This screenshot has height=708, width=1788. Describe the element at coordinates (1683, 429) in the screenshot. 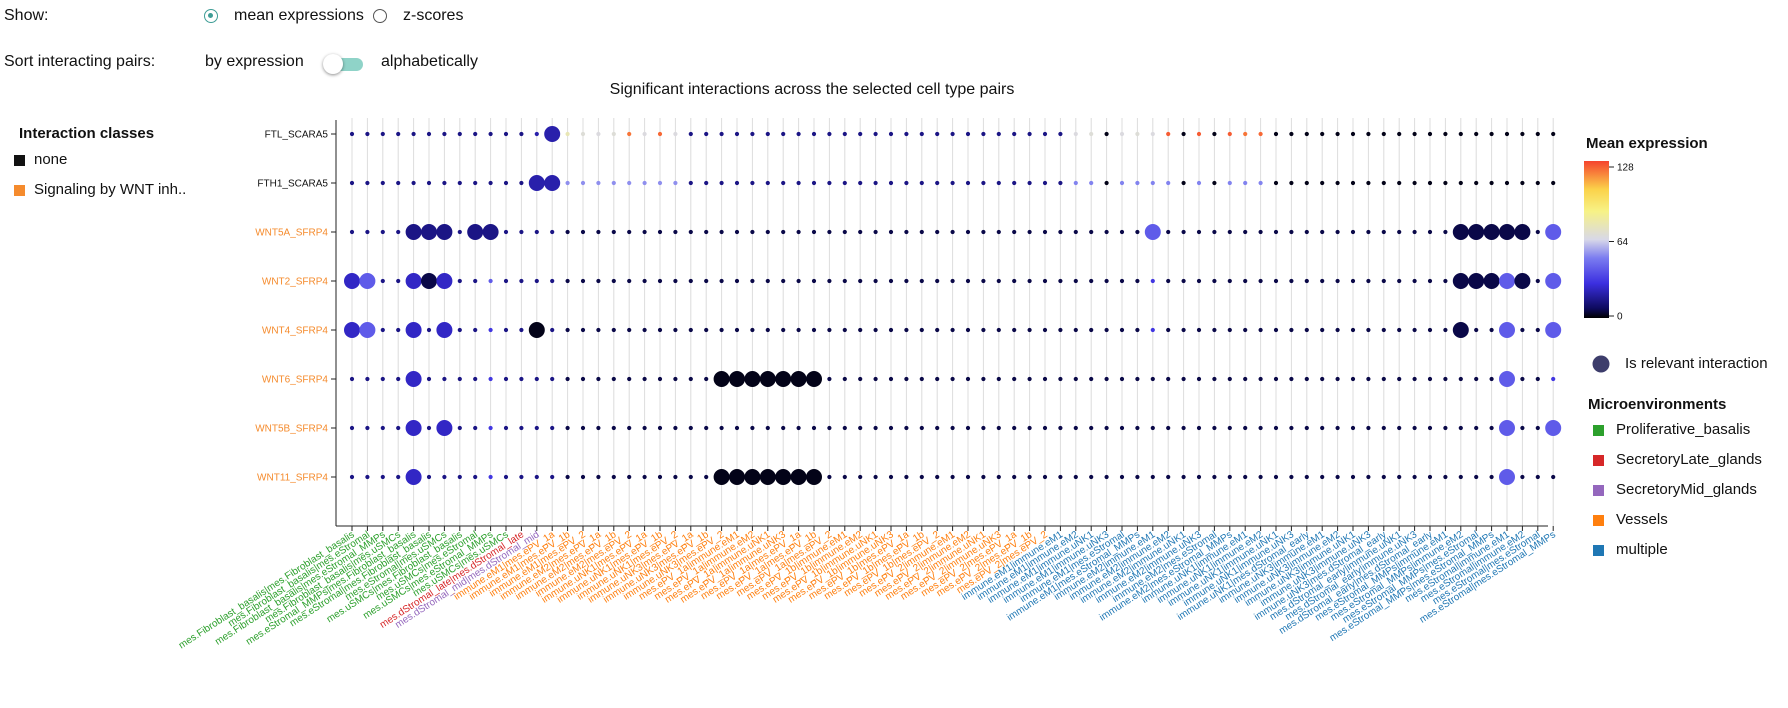

I see `env-proliferative-label: Proliferative_basalis` at that location.